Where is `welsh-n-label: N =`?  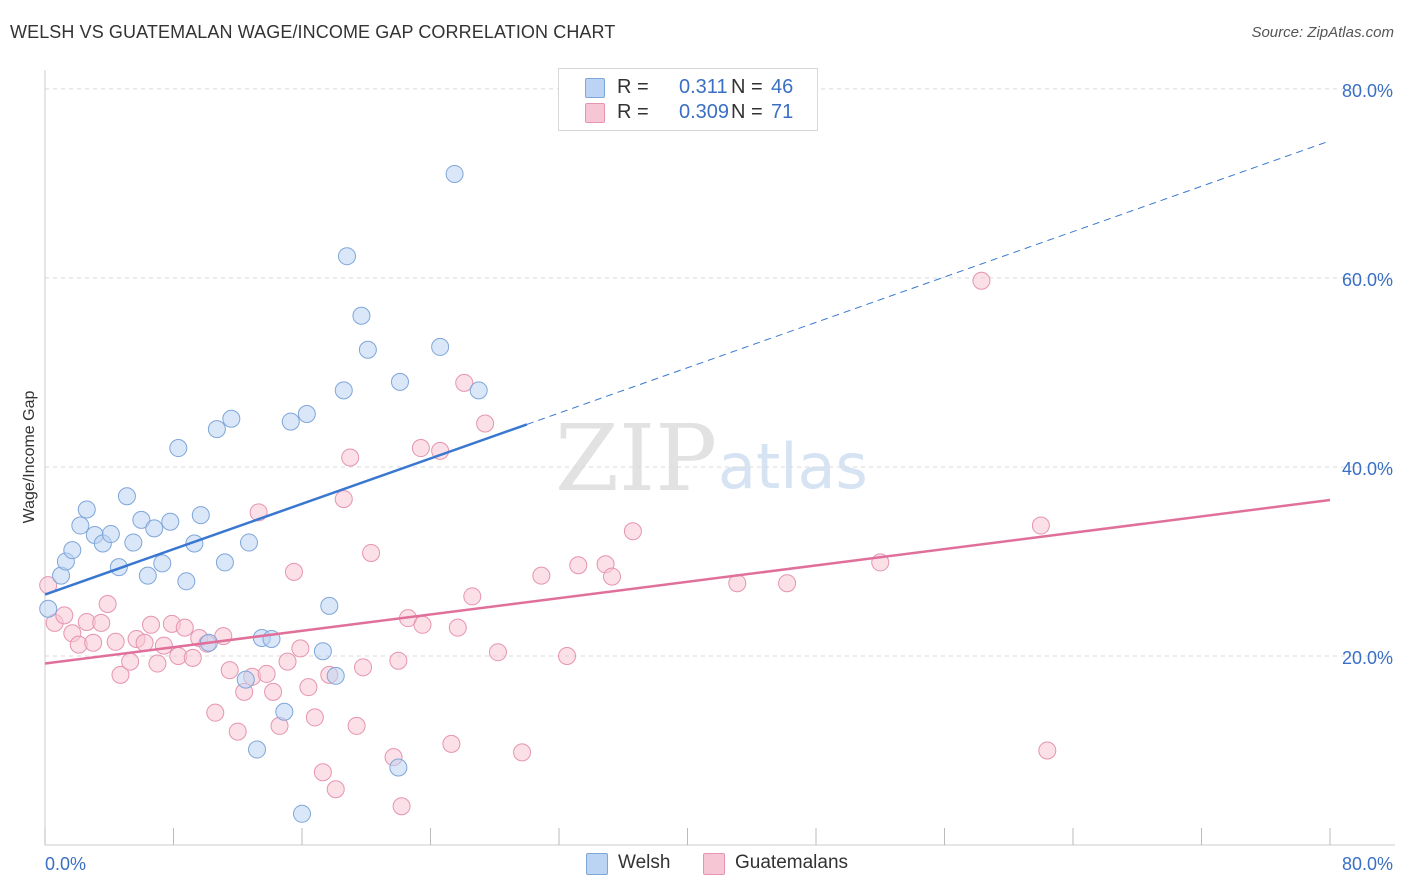 welsh-n-label: N = is located at coordinates (747, 87).